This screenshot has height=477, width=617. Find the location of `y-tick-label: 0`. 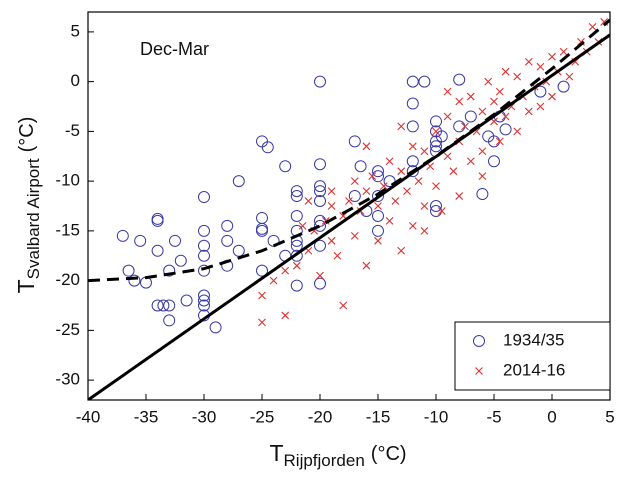

y-tick-label: 0 is located at coordinates (75, 80).